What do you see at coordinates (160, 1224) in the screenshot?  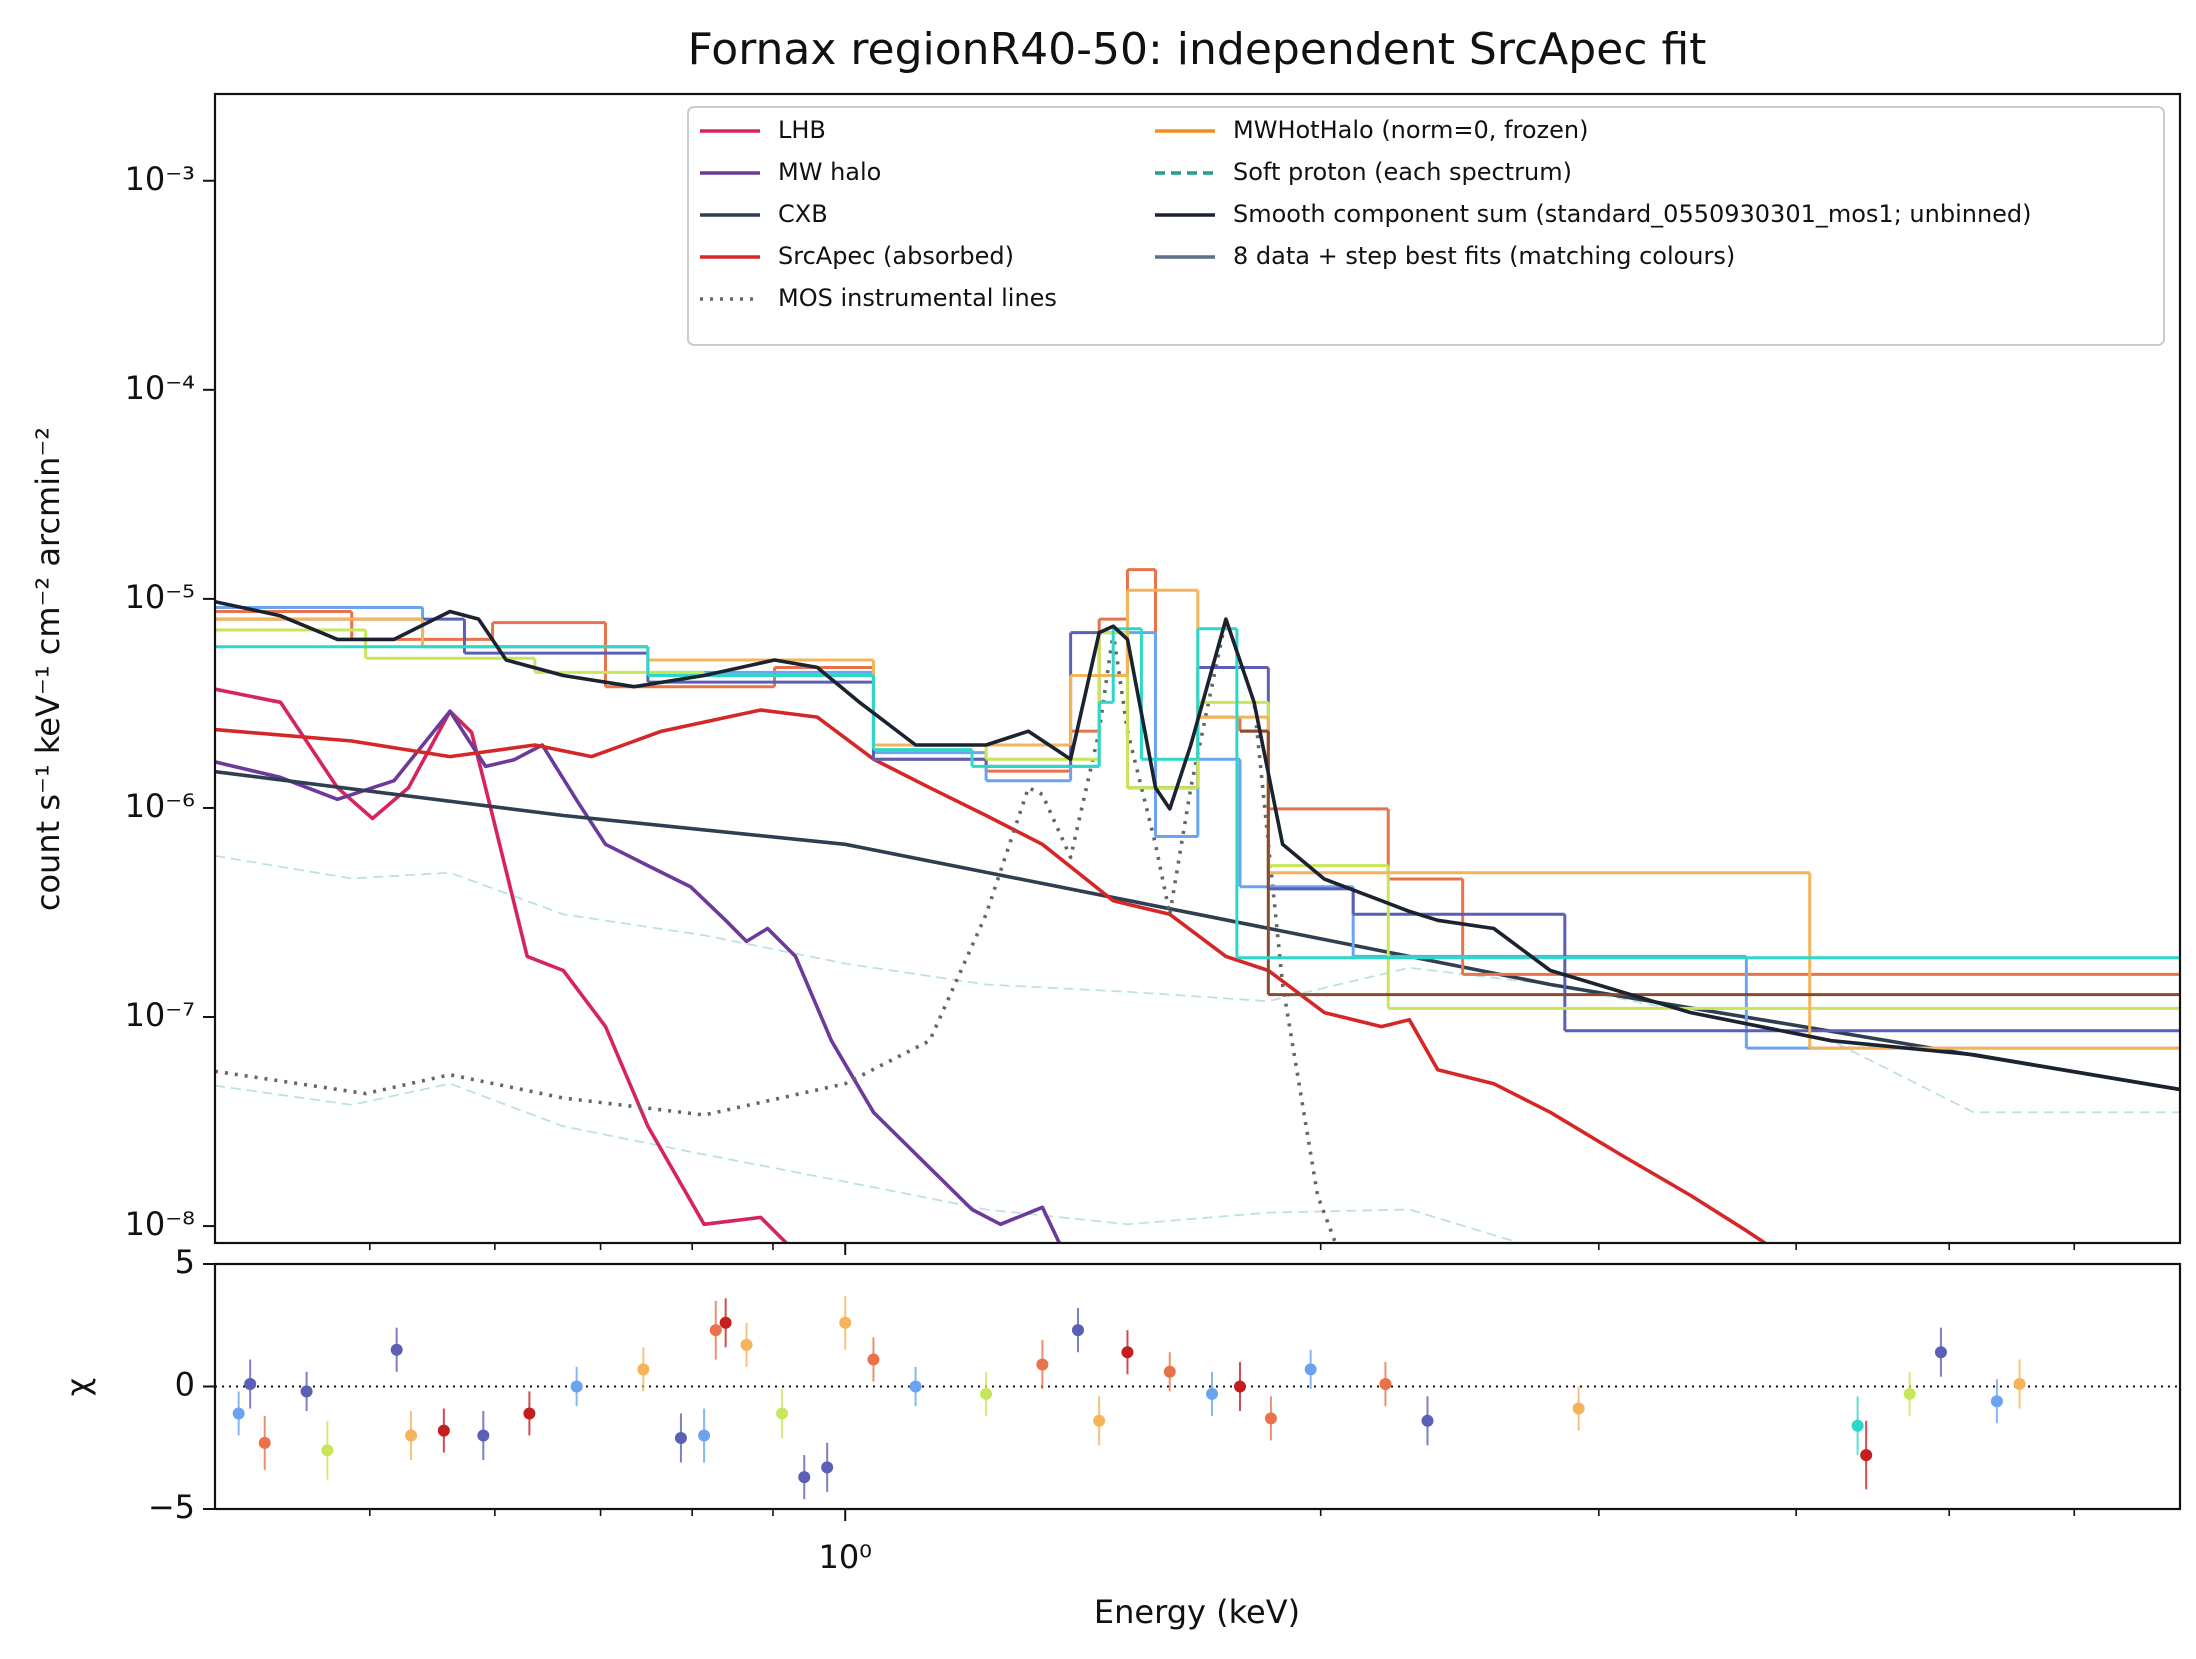 I see `y-tick-label: 10⁻⁸` at bounding box center [160, 1224].